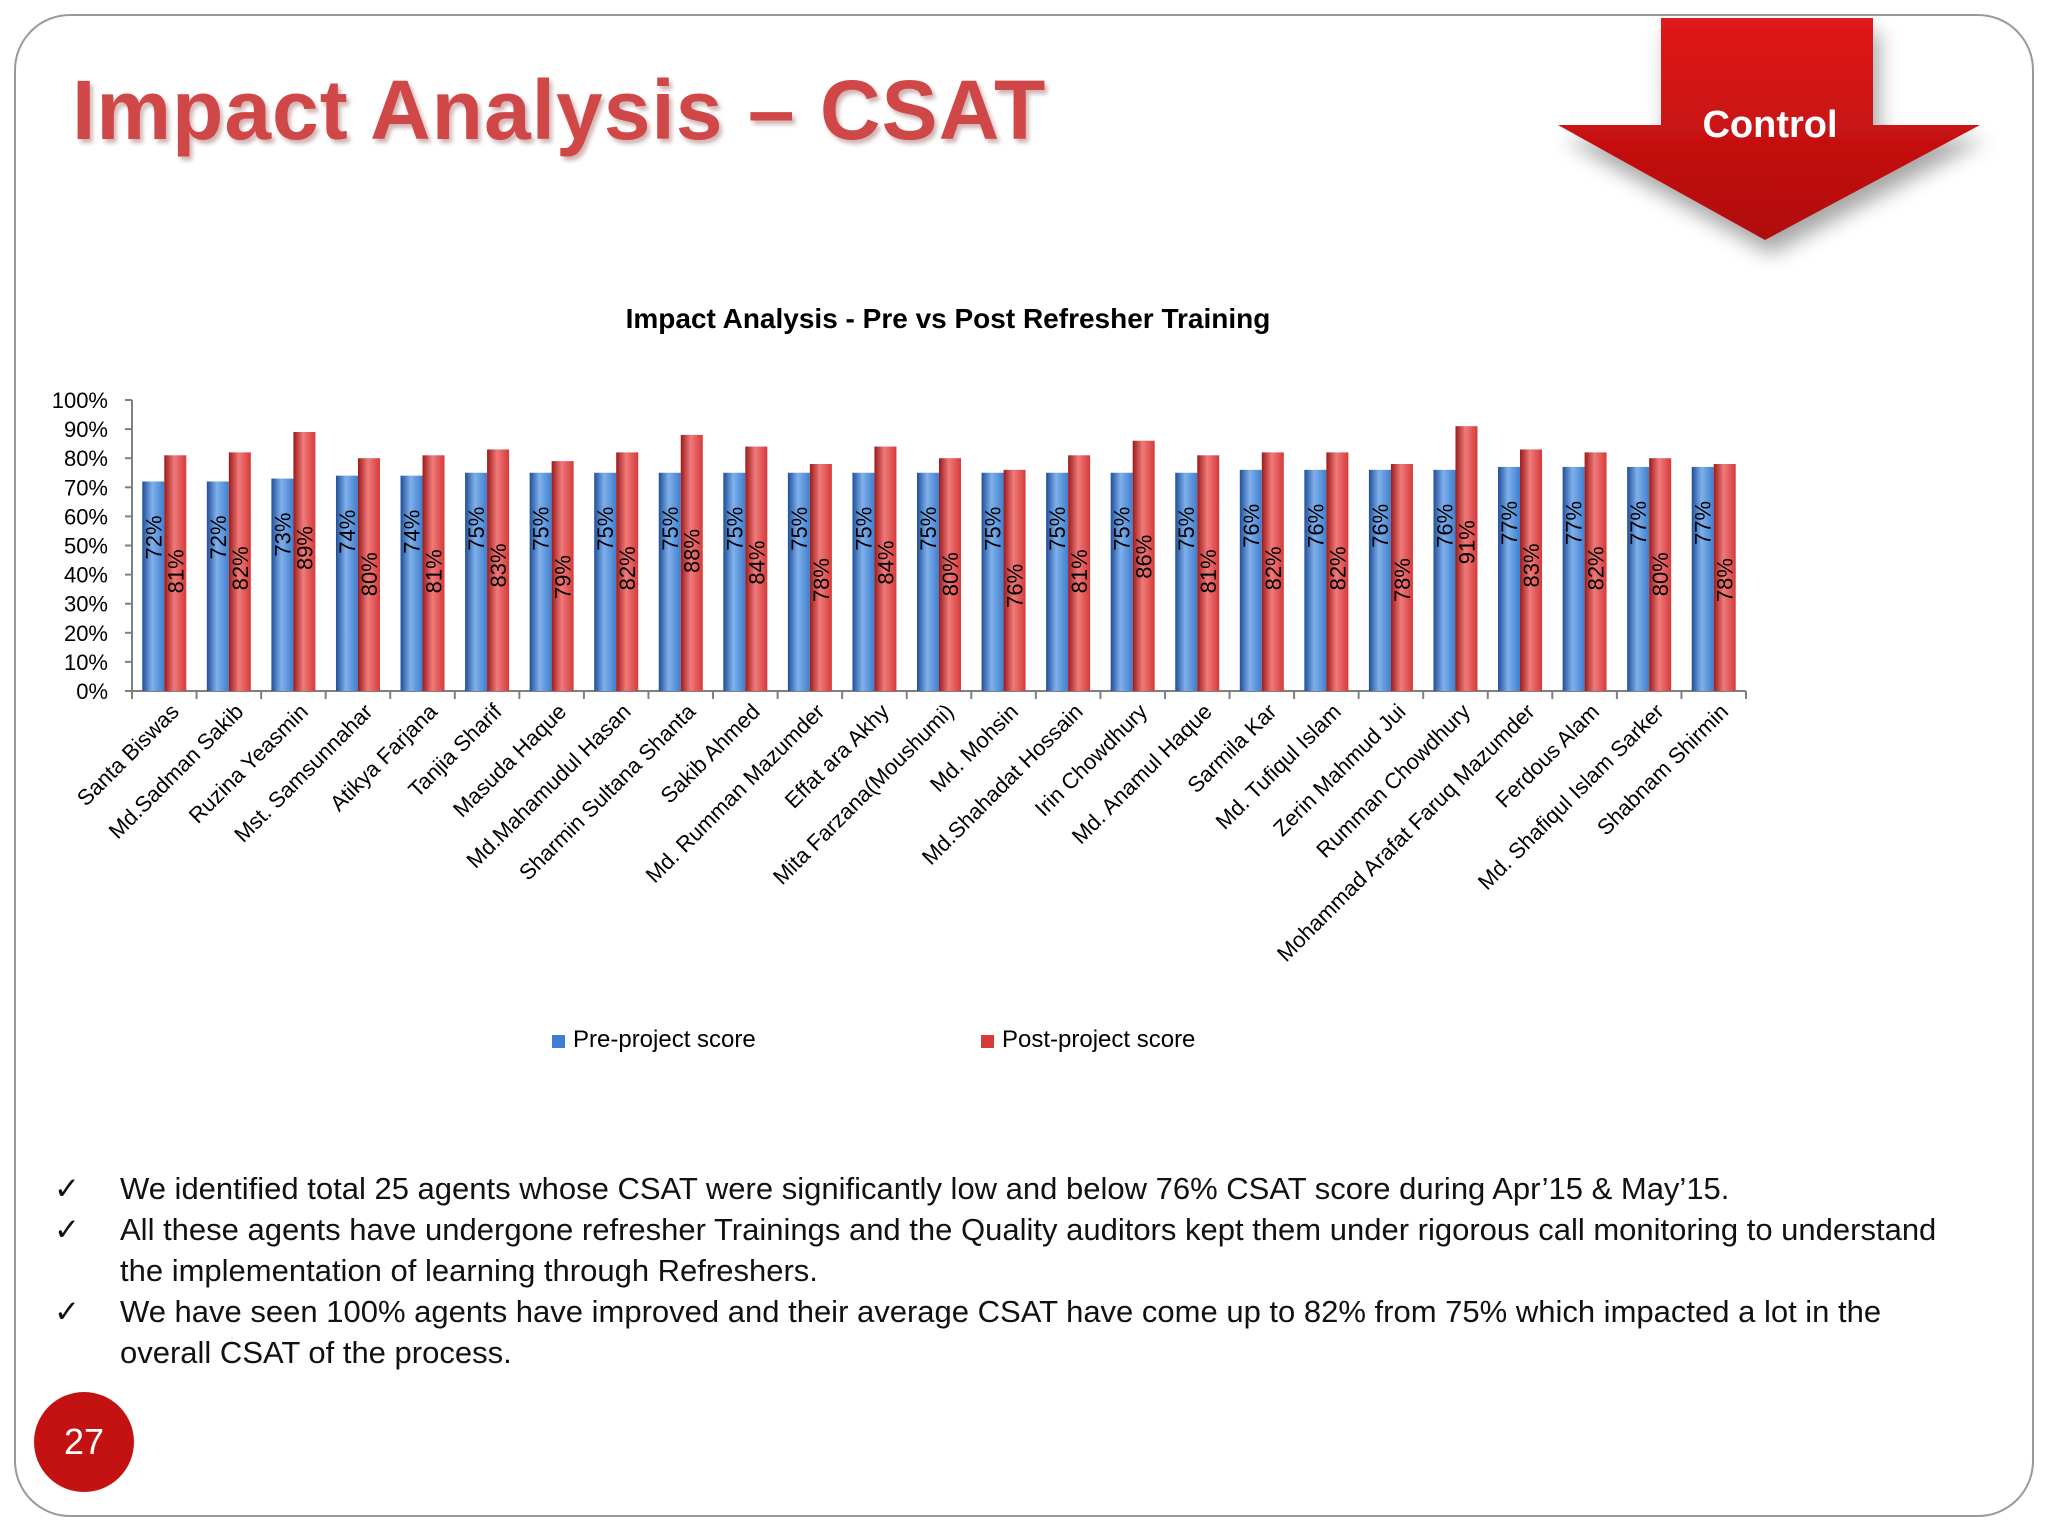  I want to click on category-label: Irin Chowdhury, so click(1091, 760).